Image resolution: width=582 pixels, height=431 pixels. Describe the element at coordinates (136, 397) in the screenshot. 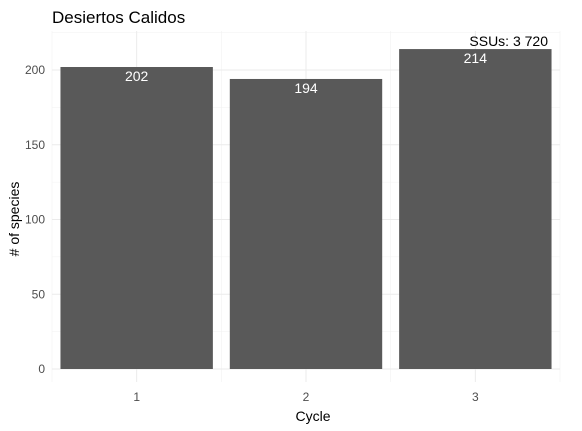

I see `x-tick-label: 1` at that location.